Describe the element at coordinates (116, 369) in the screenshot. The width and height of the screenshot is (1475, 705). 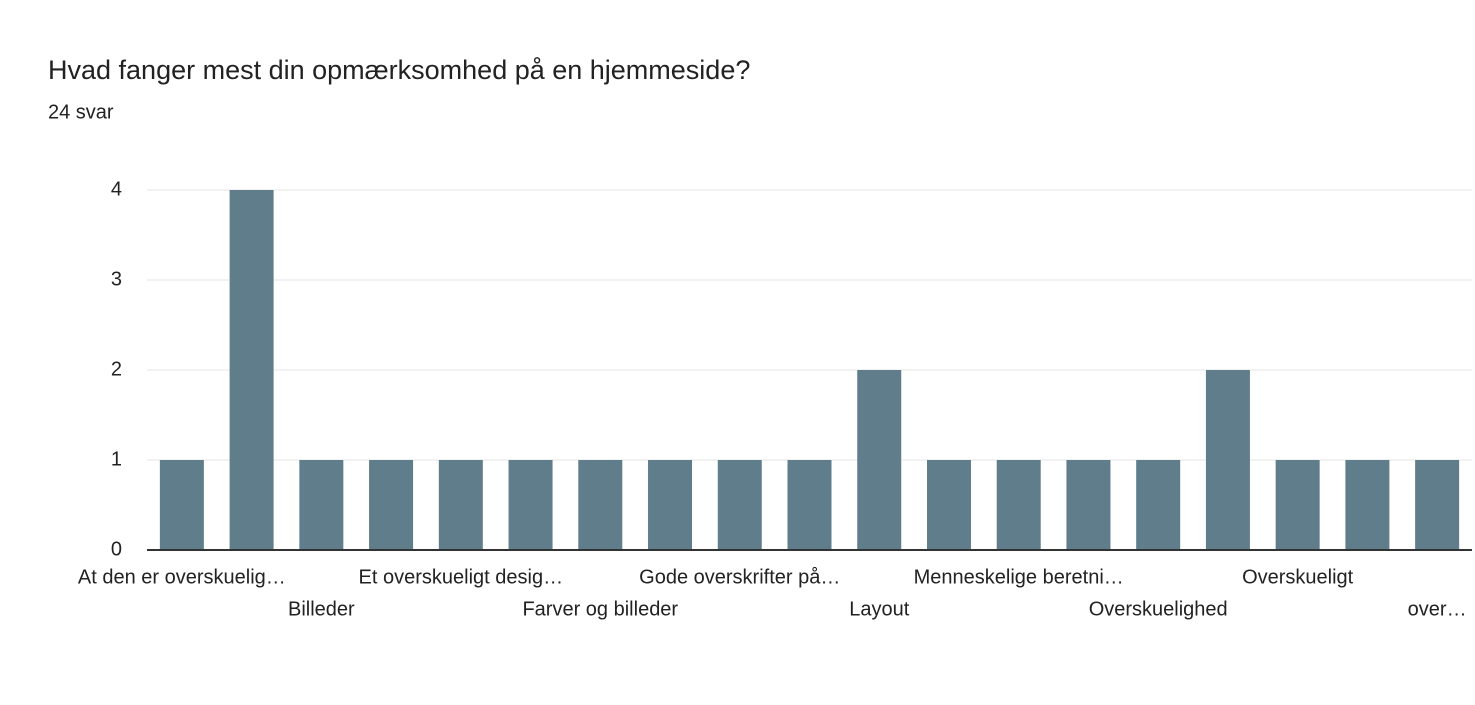
I see `y-tick-label: 2` at that location.